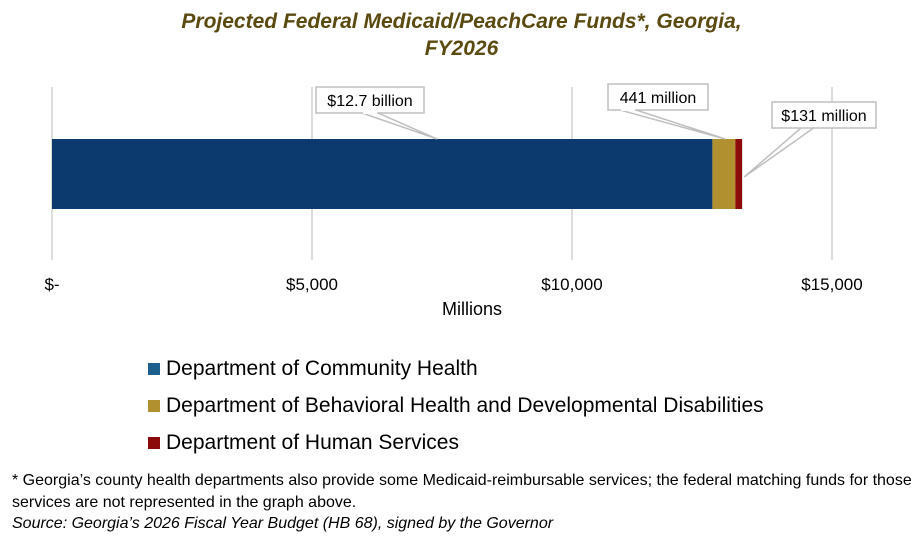  I want to click on bar-segment-community-health, so click(382, 174).